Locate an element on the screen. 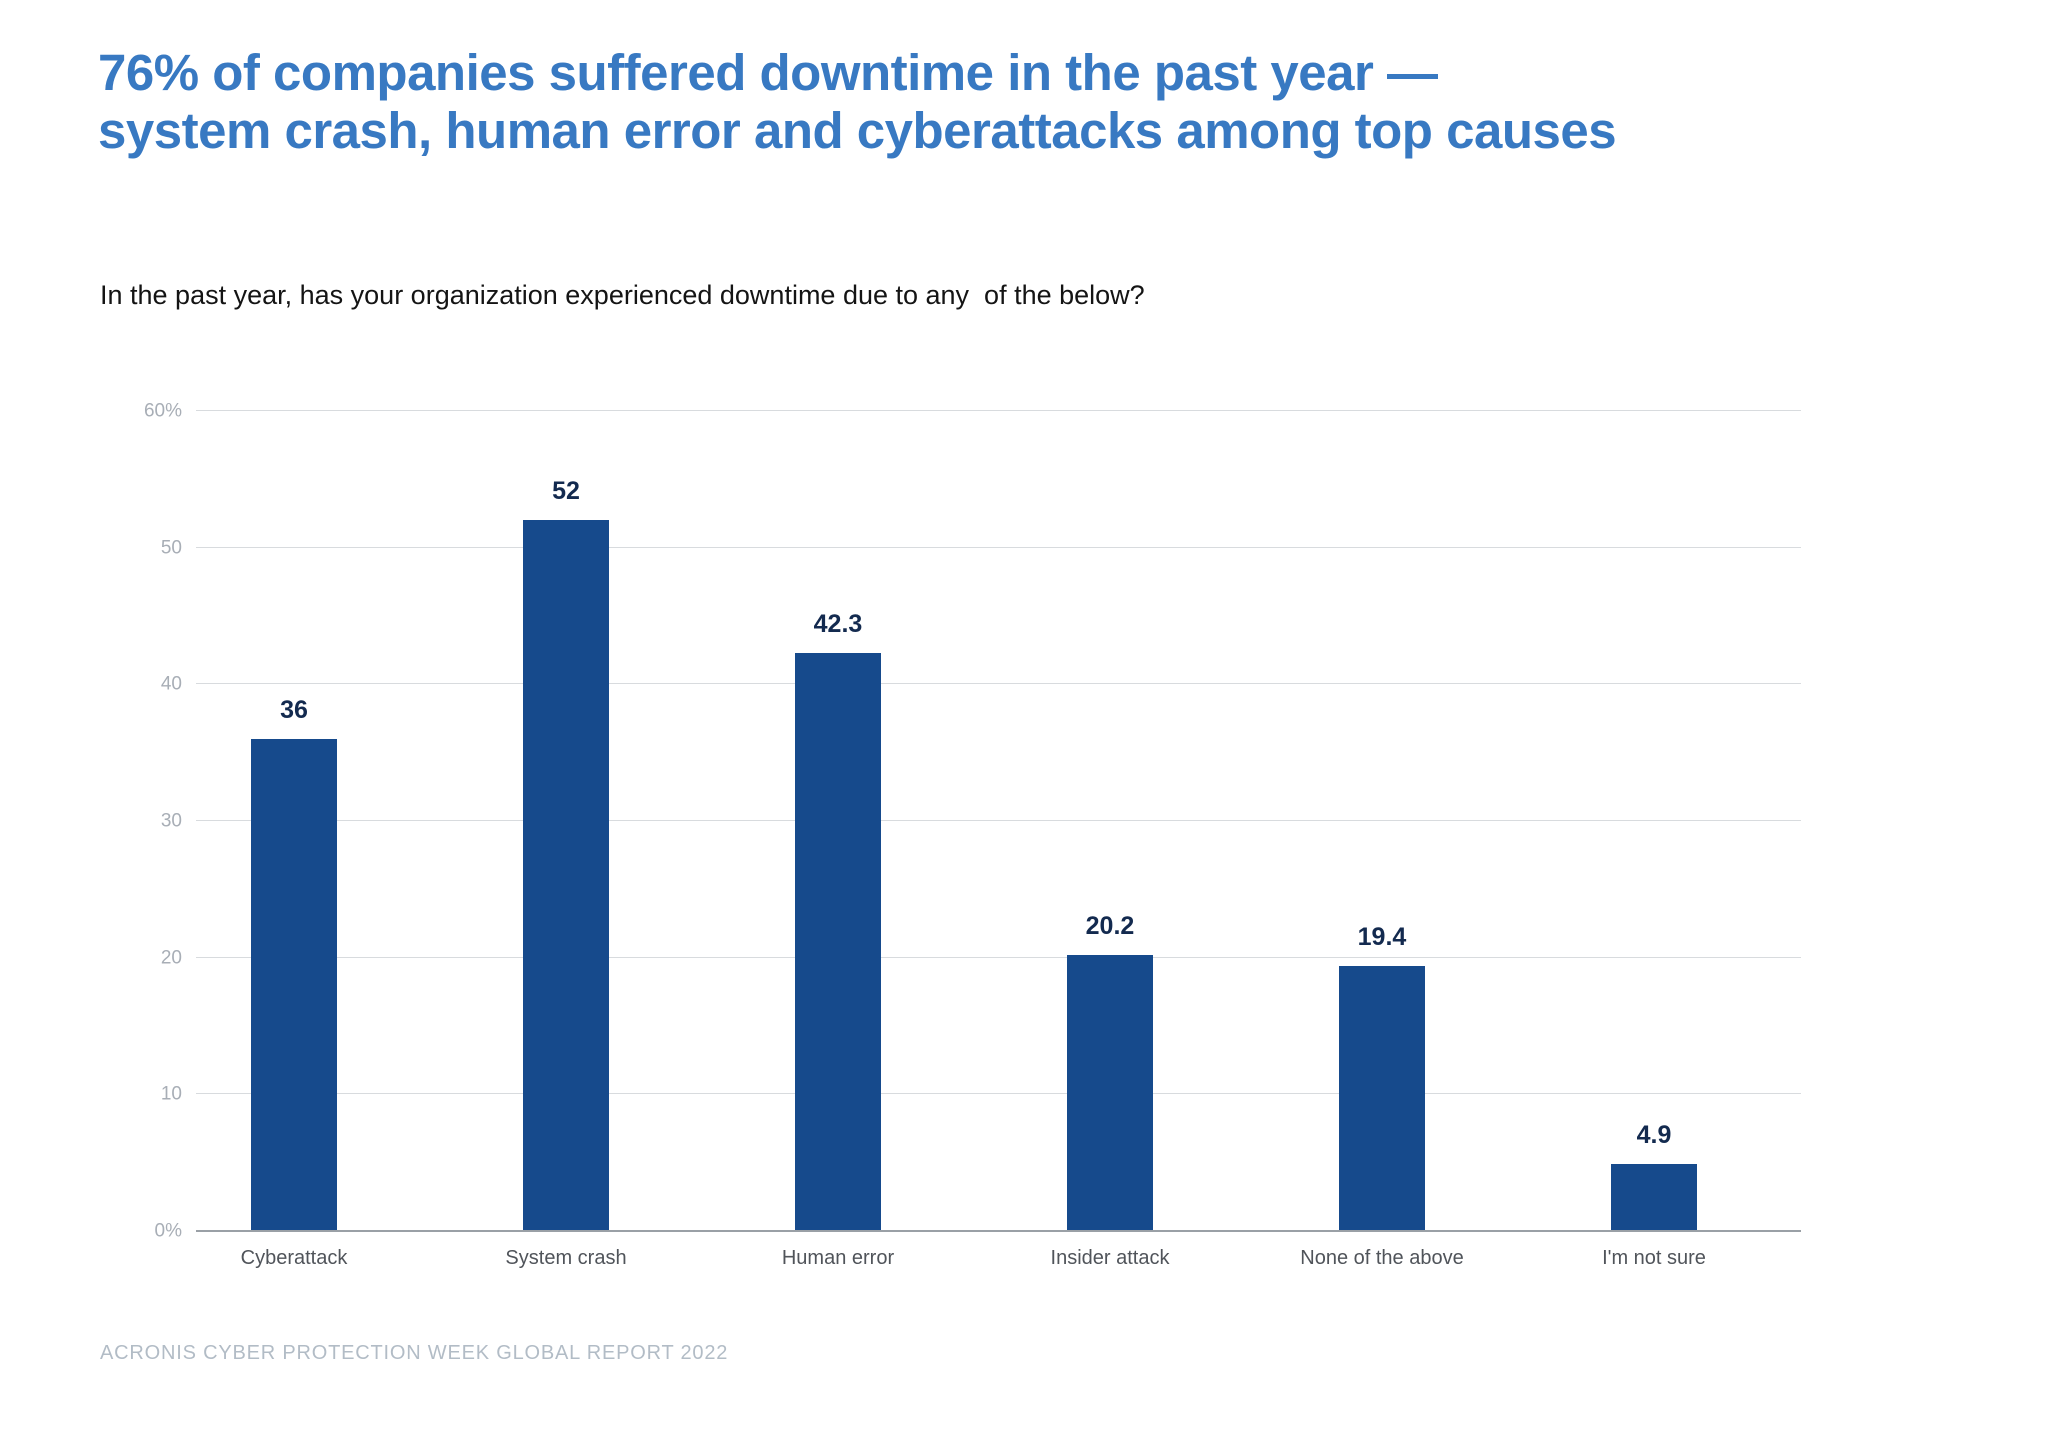  bar-value-label: 42.3 is located at coordinates (838, 623).